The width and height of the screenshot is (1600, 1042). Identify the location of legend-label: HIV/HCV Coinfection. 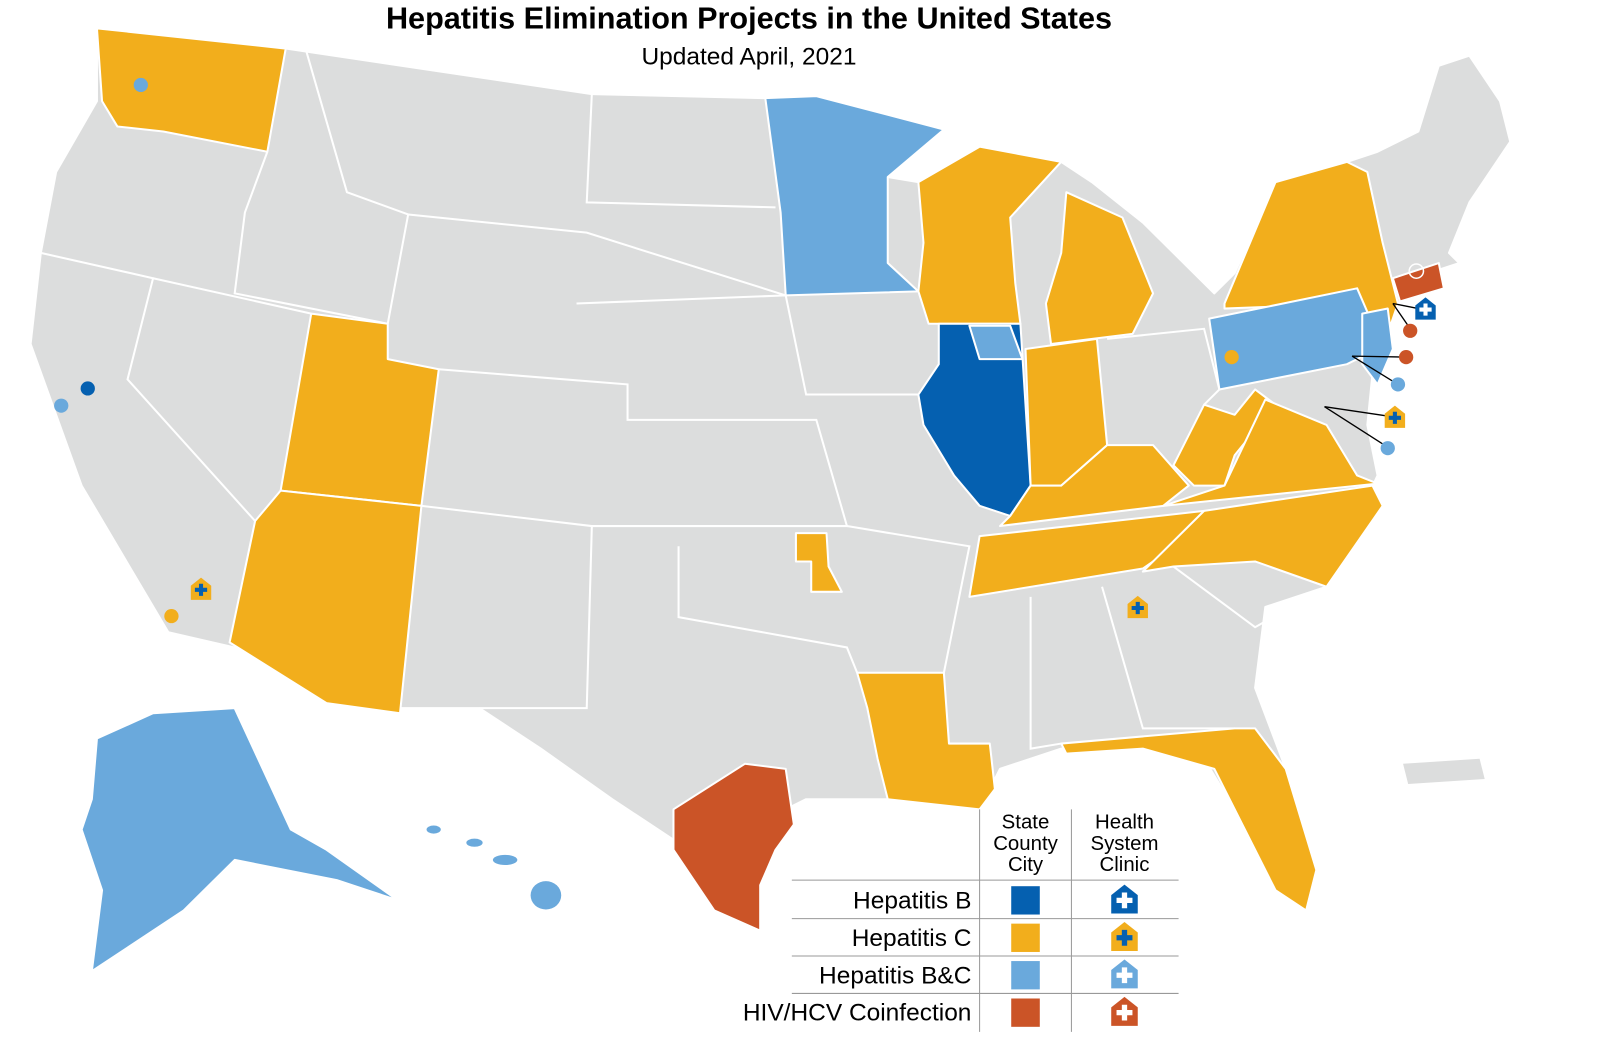
(857, 1013).